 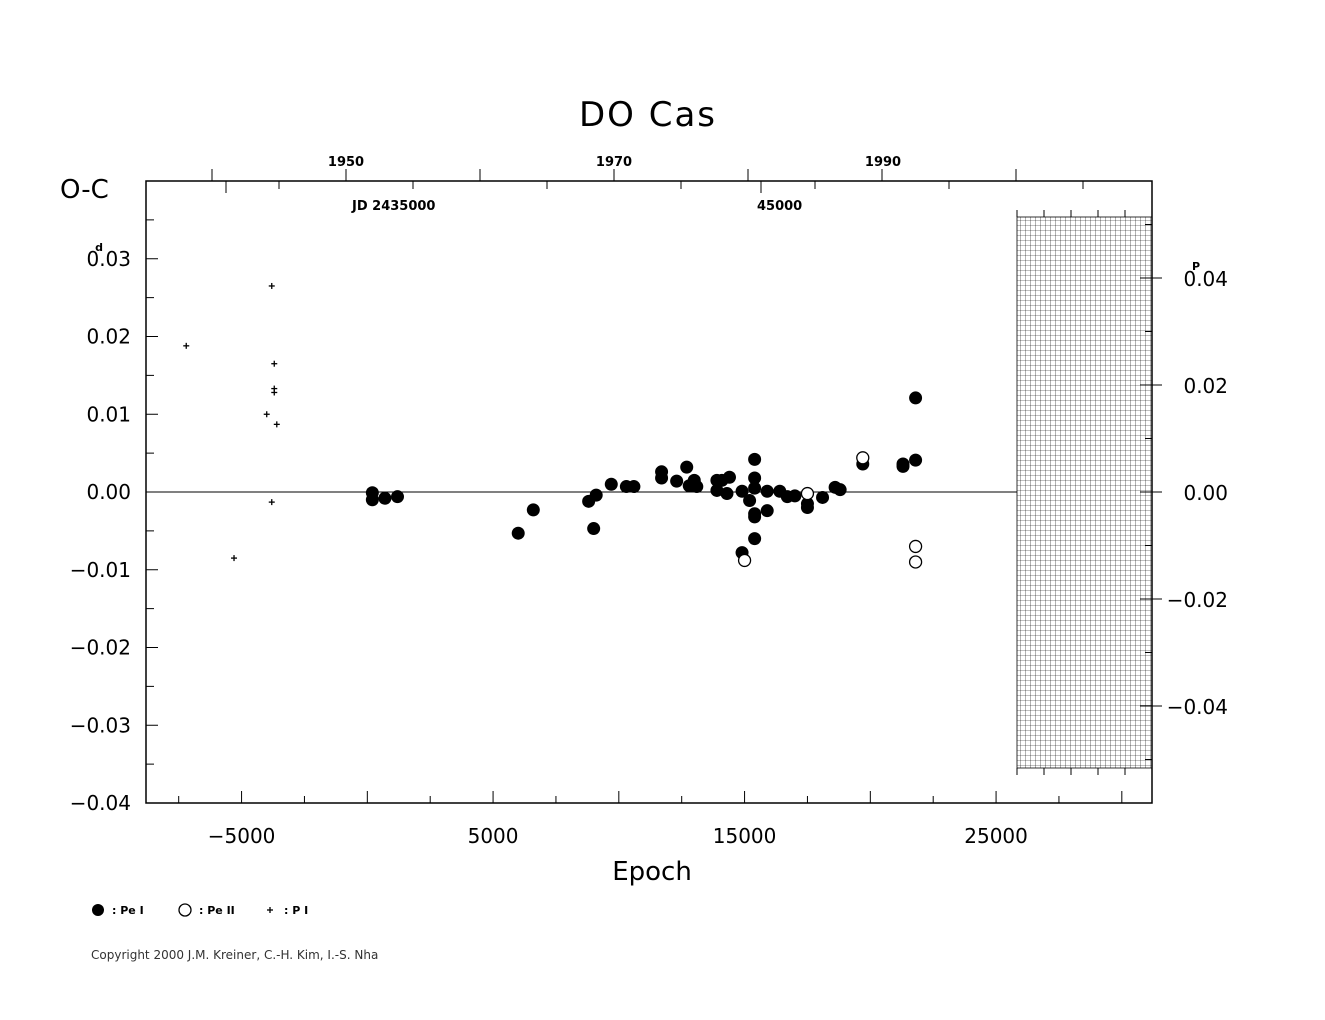 I want to click on y-tick-label: −0.01, so click(x=100, y=570).